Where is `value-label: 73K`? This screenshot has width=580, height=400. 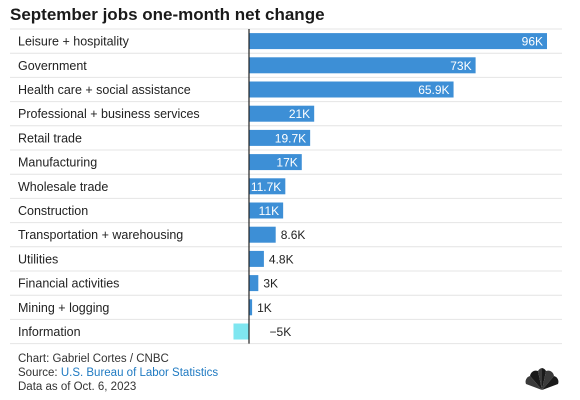 value-label: 73K is located at coordinates (460, 66).